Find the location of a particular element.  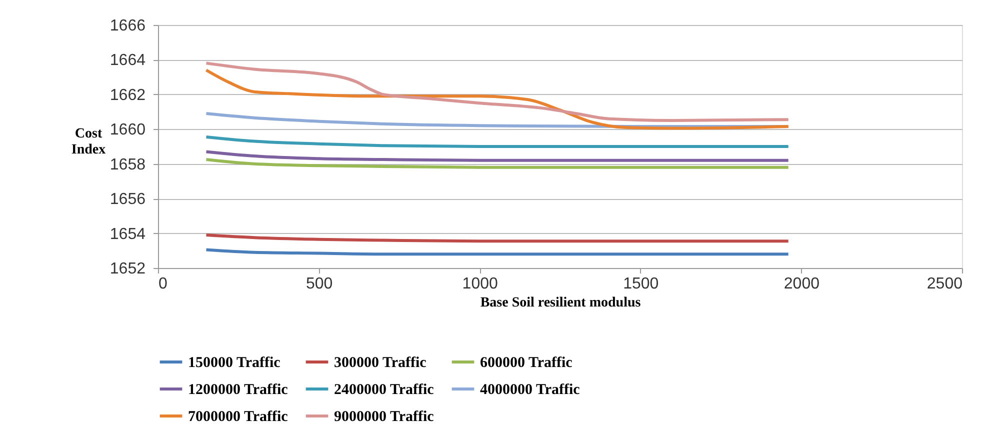

legend-label: 4000000 Traffic is located at coordinates (530, 390).